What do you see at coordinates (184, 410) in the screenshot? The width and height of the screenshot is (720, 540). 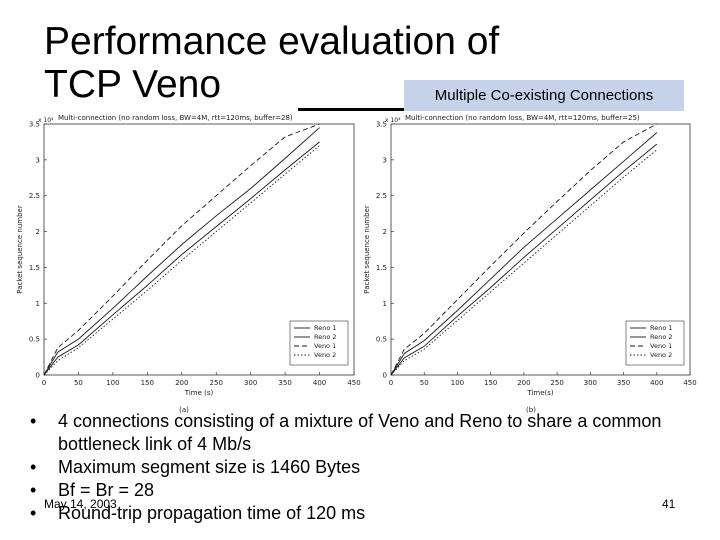 I see `subfigure-caption: (a)` at bounding box center [184, 410].